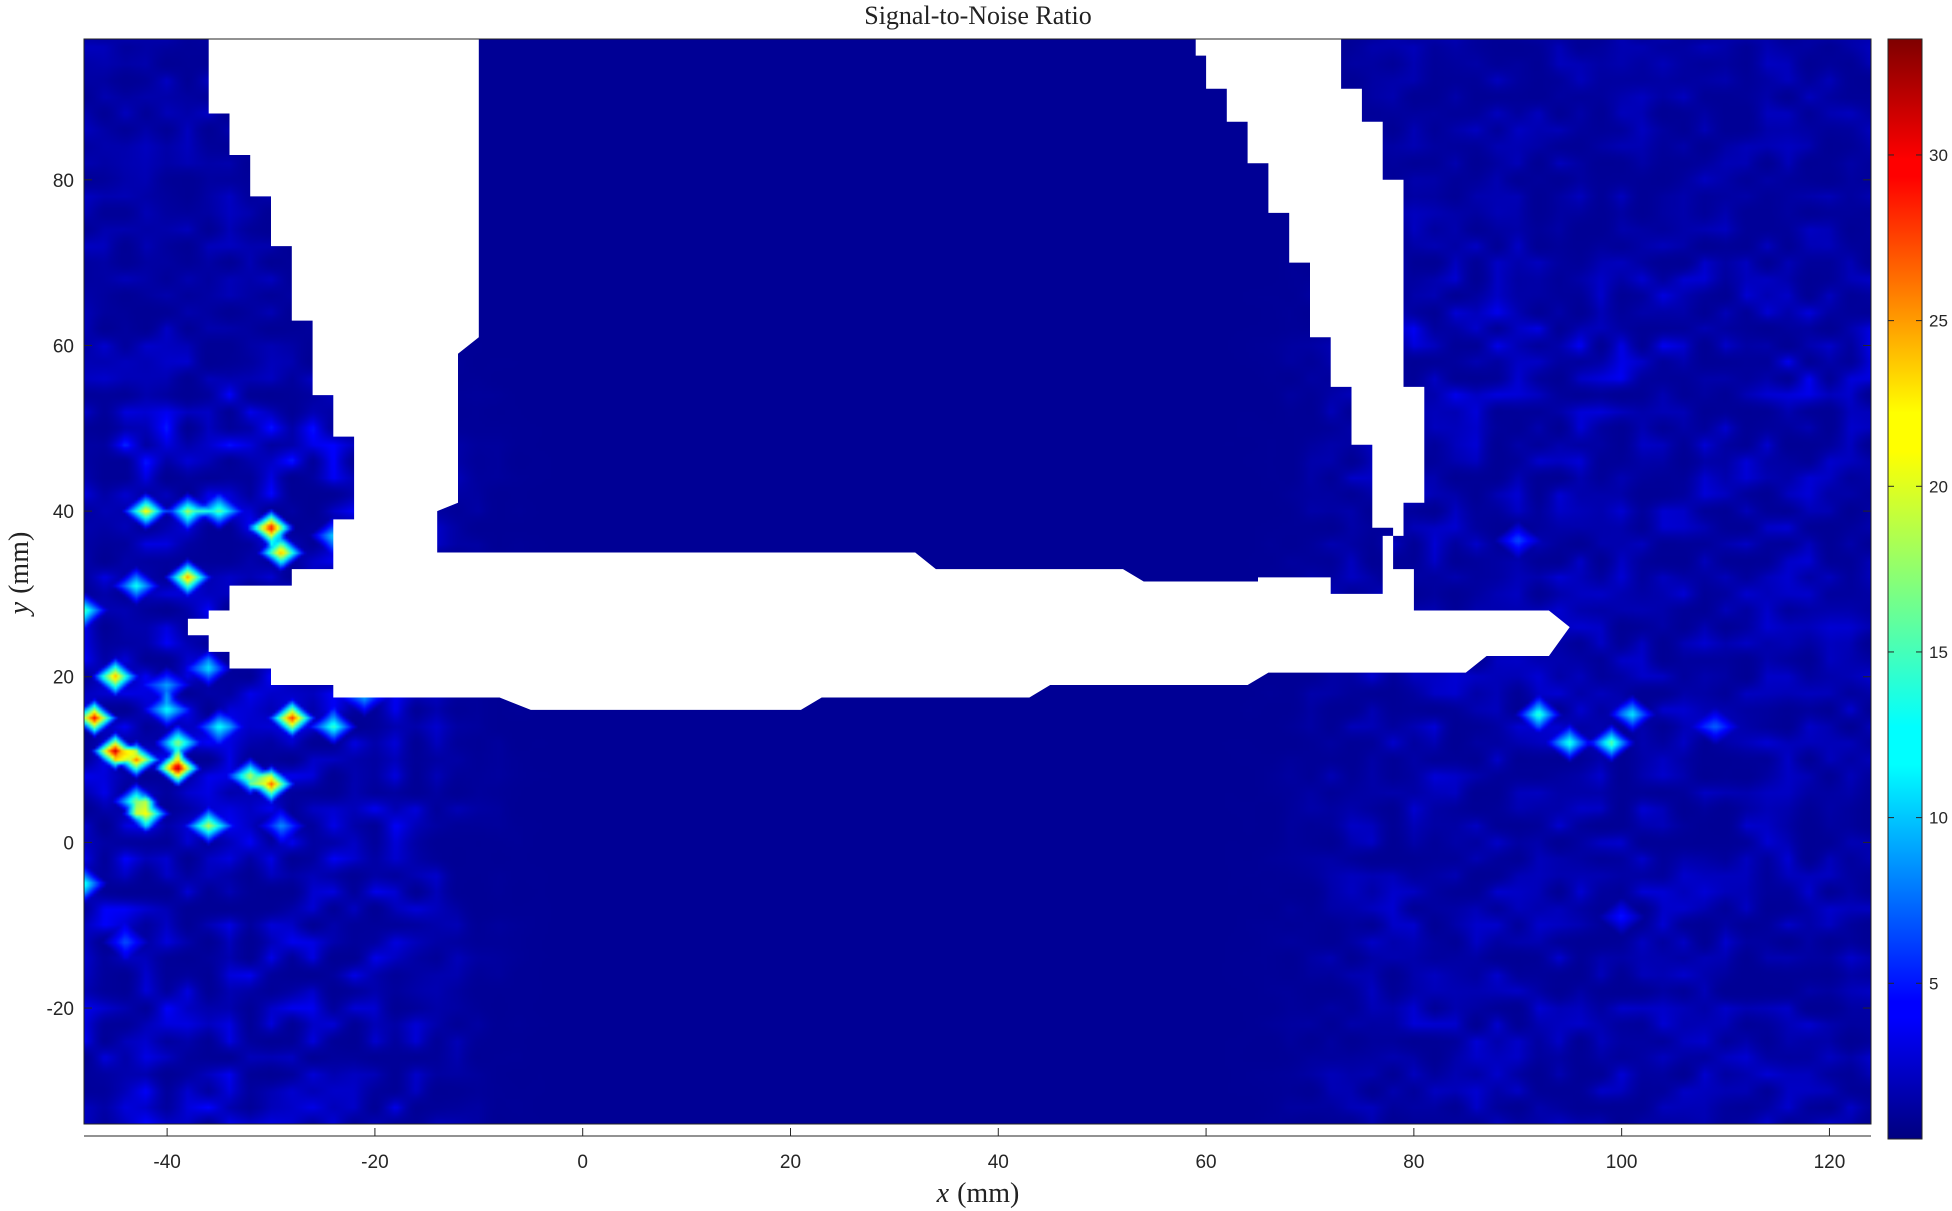  Describe the element at coordinates (63, 181) in the screenshot. I see `y-tick-label: 80` at that location.